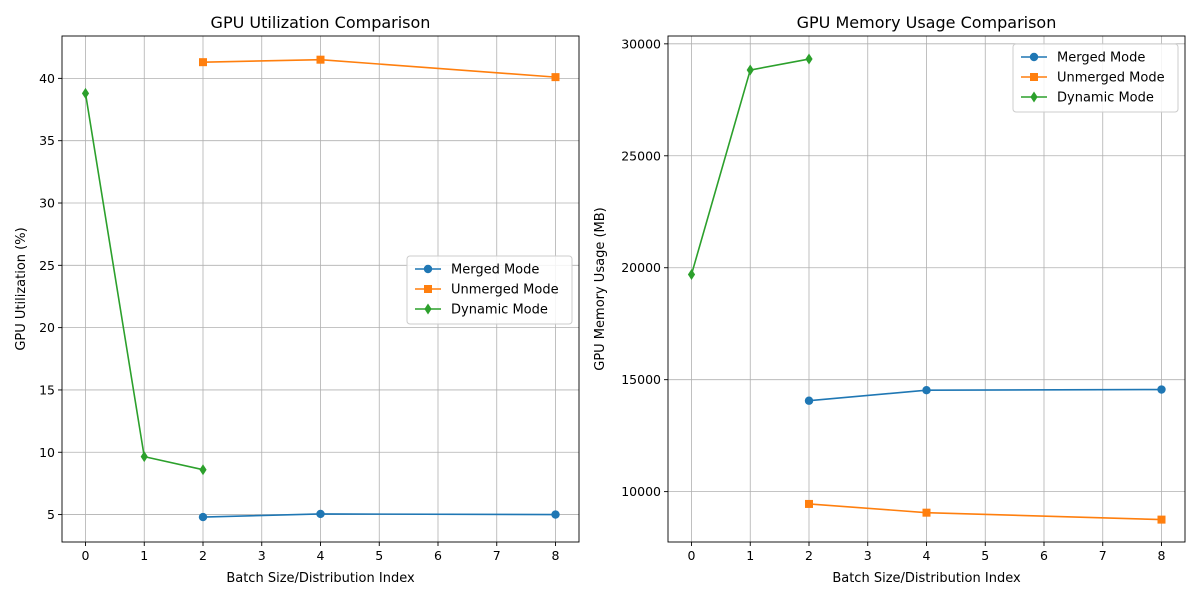 The image size is (1200, 600). I want to click on y-tick-label: 20, so click(47, 327).